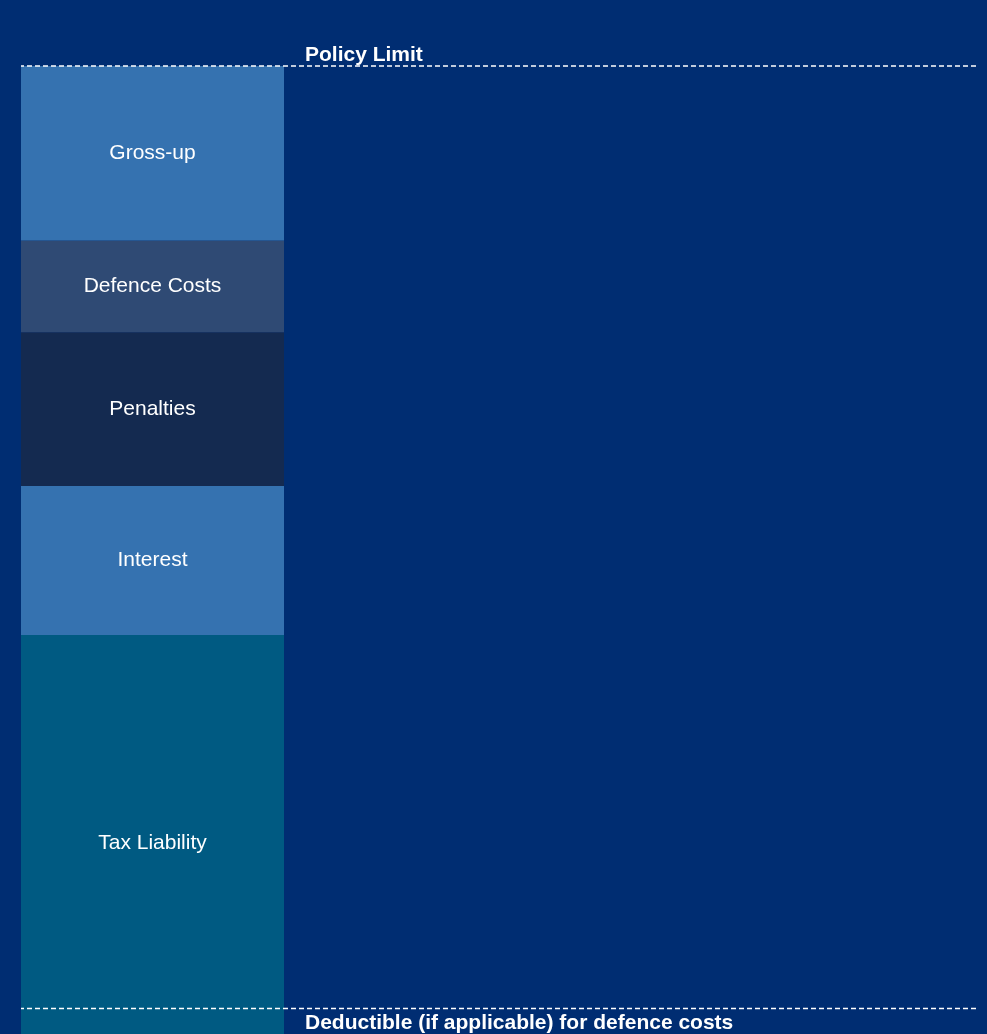 The width and height of the screenshot is (987, 1034). I want to click on series-label: Tax Liability, so click(153, 842).